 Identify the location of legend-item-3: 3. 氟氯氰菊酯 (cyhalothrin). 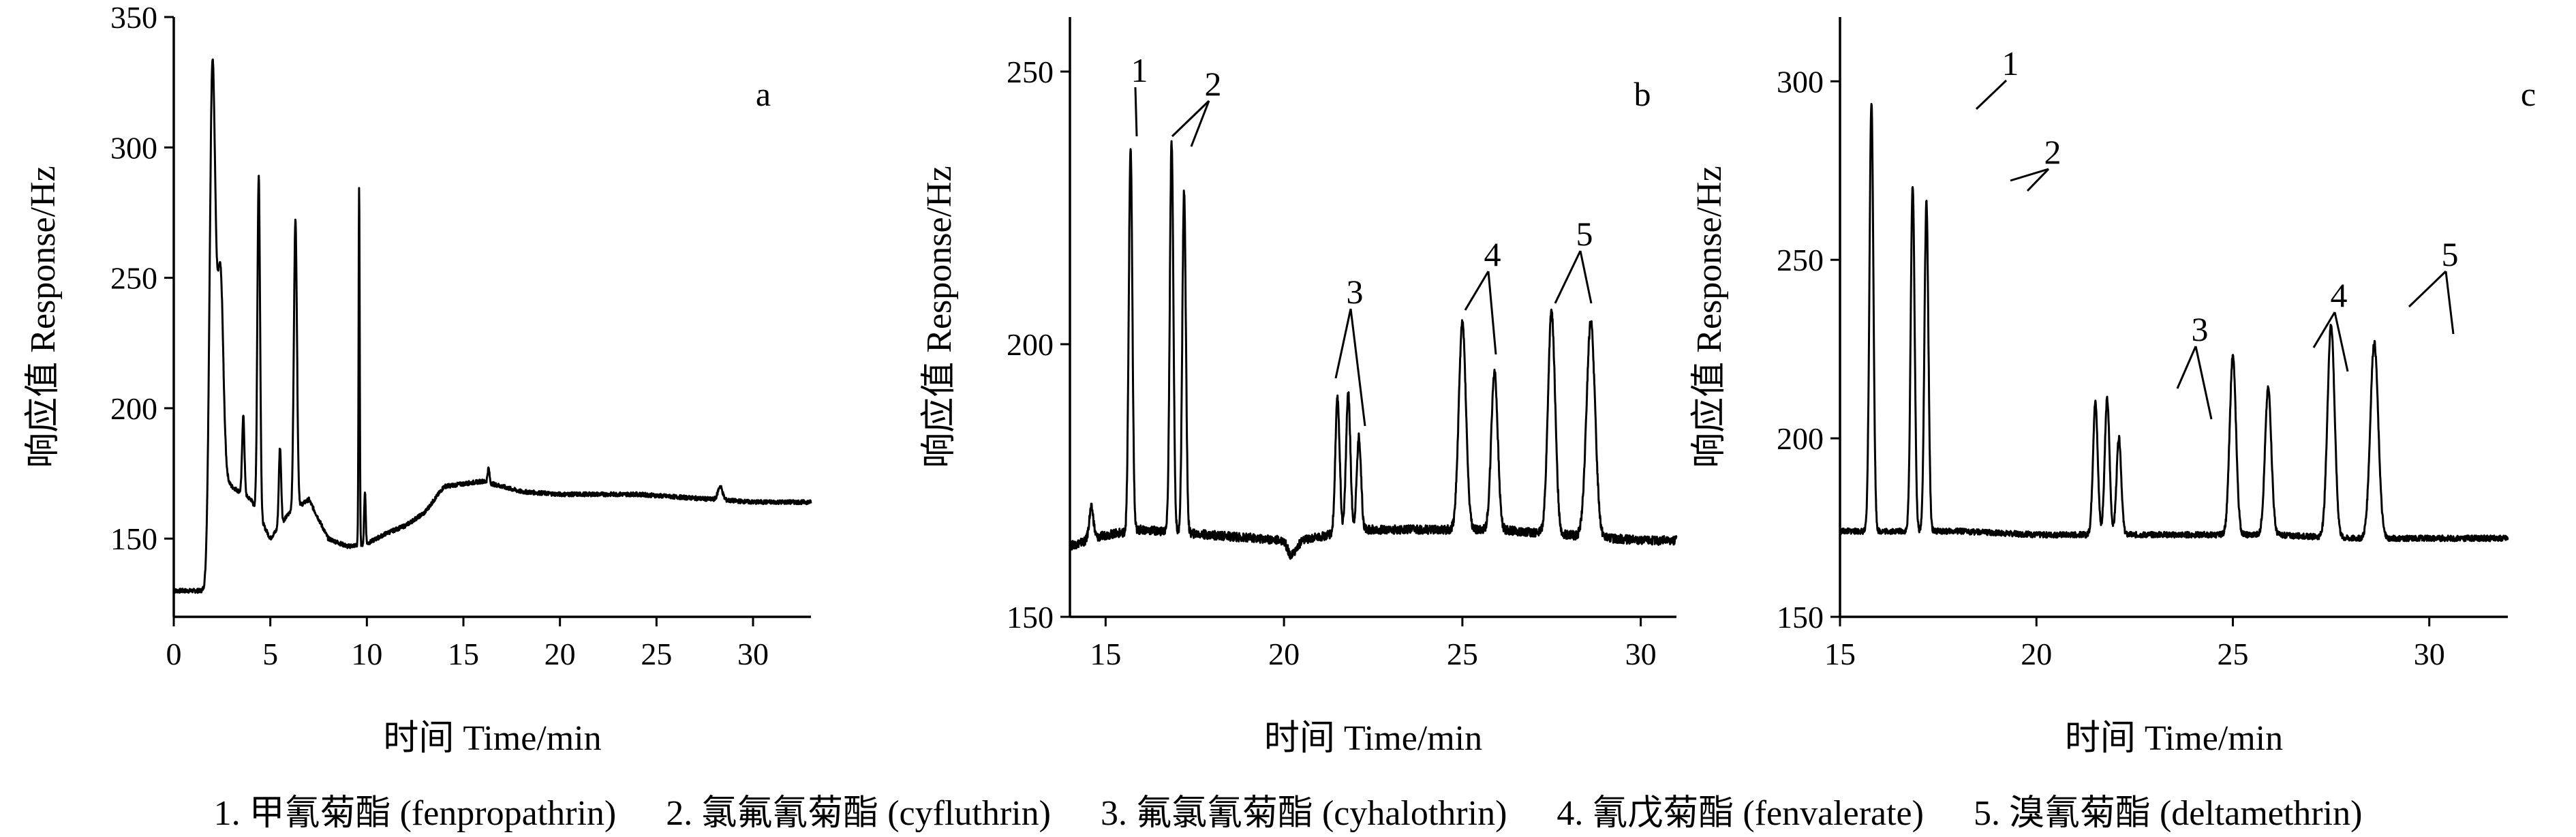
(1303, 813).